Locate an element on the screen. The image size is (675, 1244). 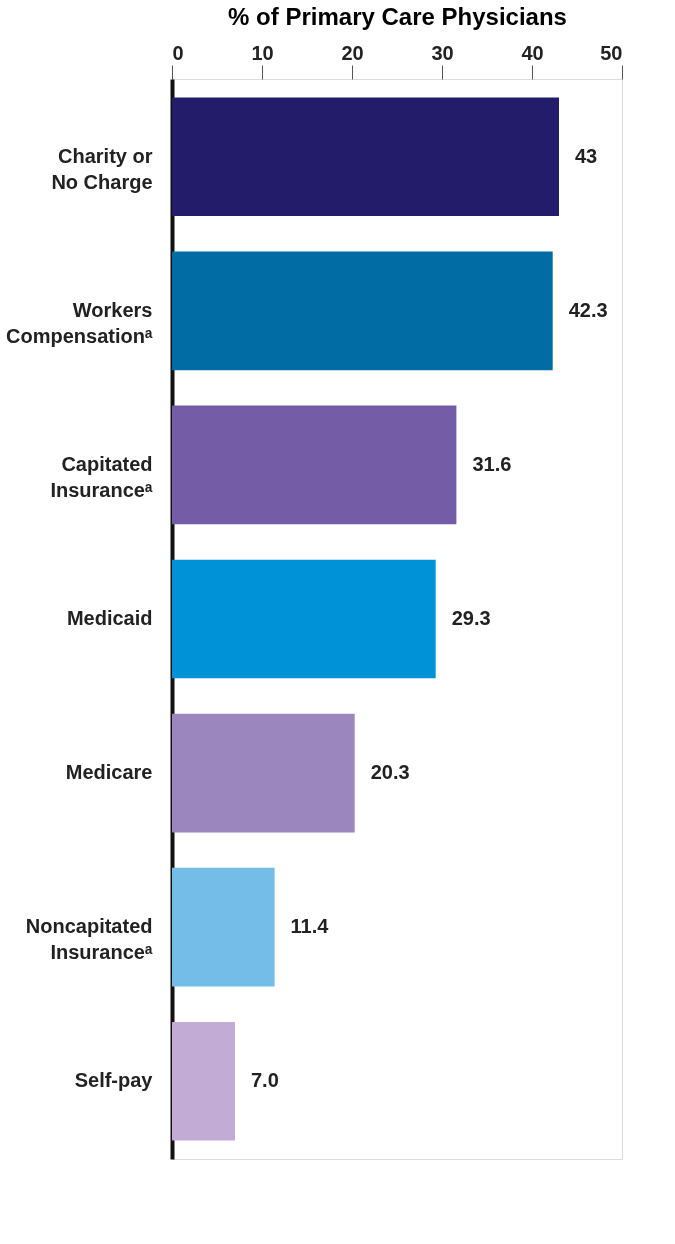
data-label: 43 is located at coordinates (586, 155).